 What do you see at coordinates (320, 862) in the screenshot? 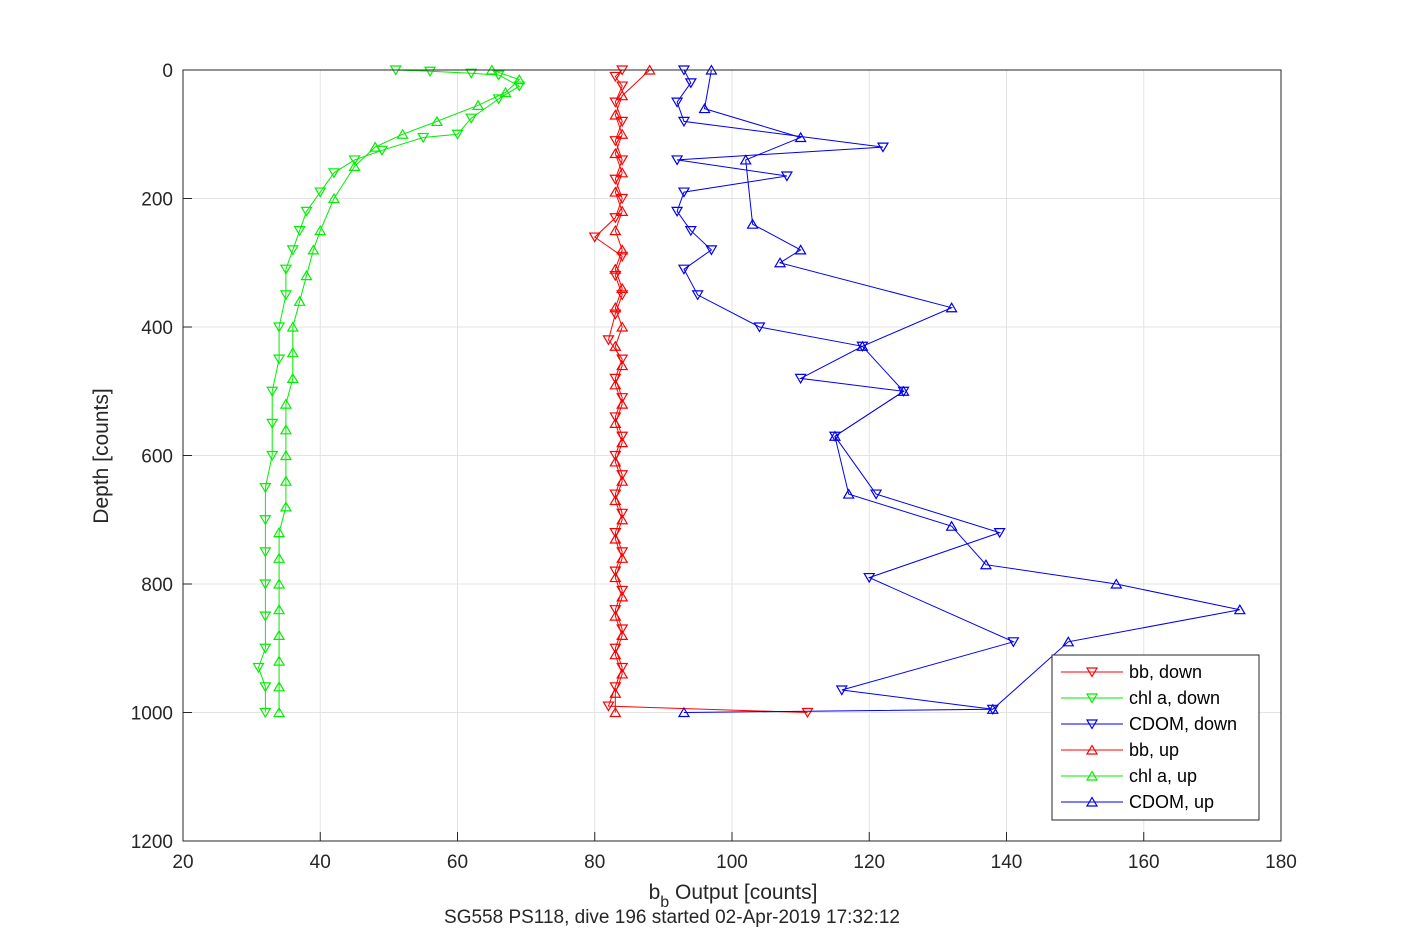
I see `x-tick-label: 40` at bounding box center [320, 862].